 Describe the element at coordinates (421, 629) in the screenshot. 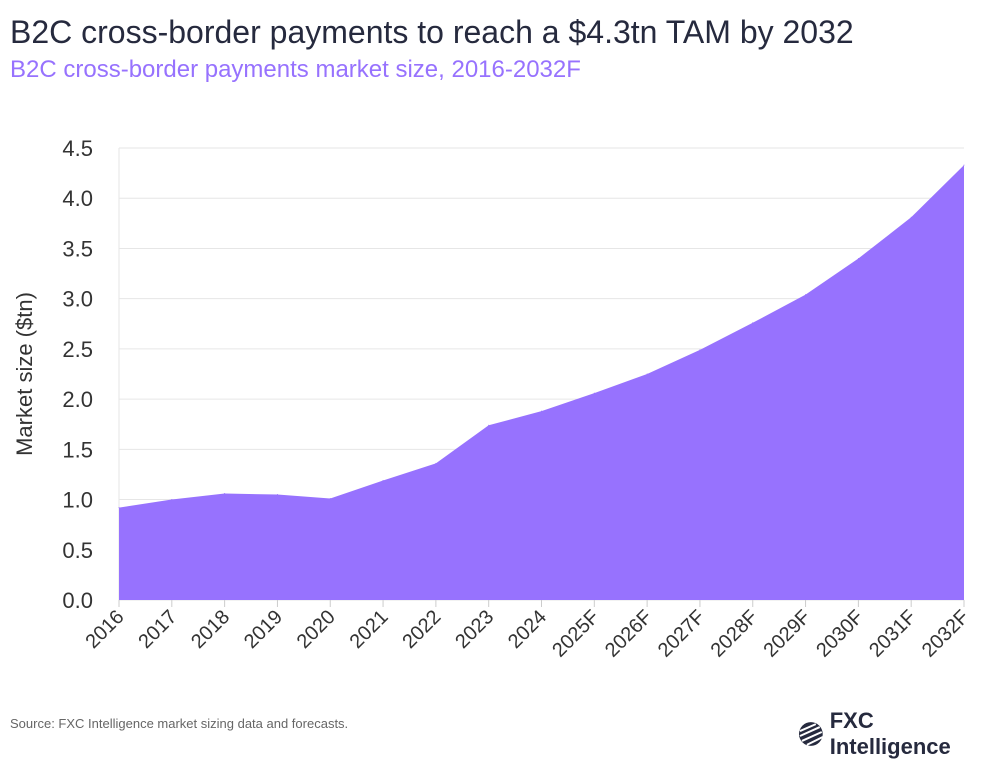

I see `x-tick-label: 2022` at that location.